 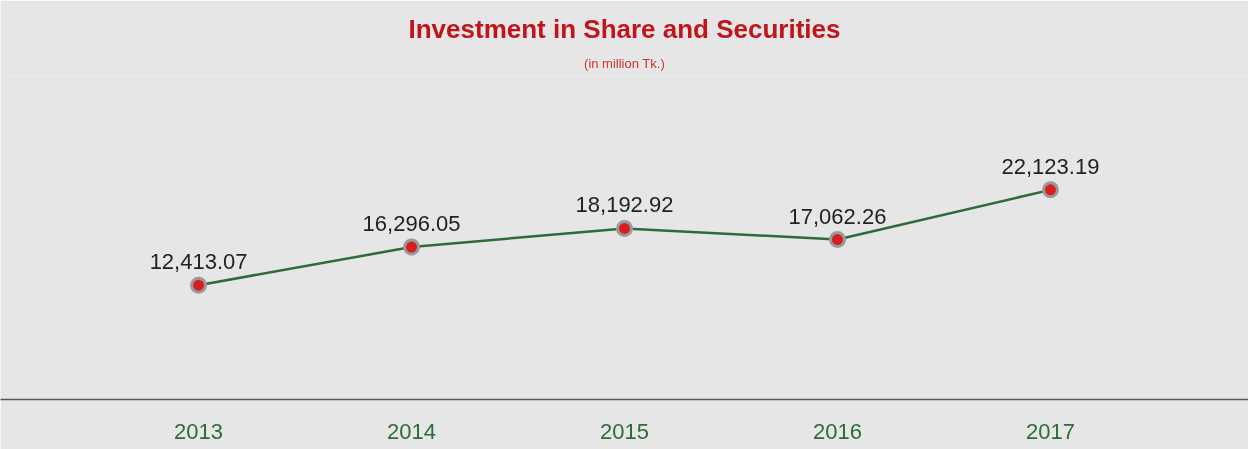 What do you see at coordinates (624, 205) in the screenshot?
I see `data-label: 18,192.92` at bounding box center [624, 205].